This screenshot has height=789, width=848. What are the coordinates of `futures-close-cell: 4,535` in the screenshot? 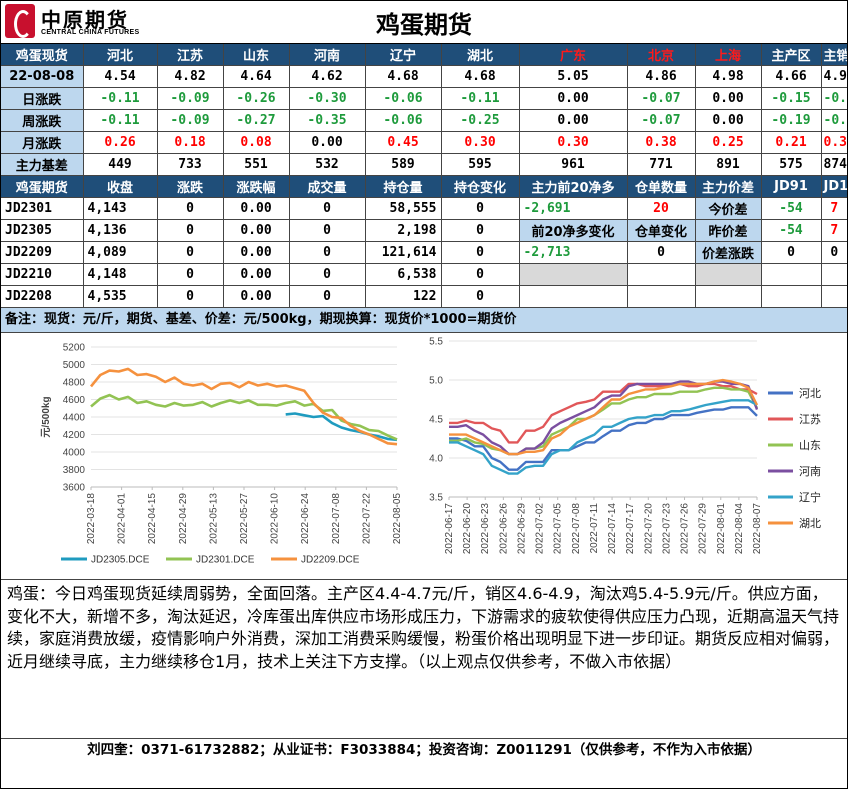 It's located at (120, 296).